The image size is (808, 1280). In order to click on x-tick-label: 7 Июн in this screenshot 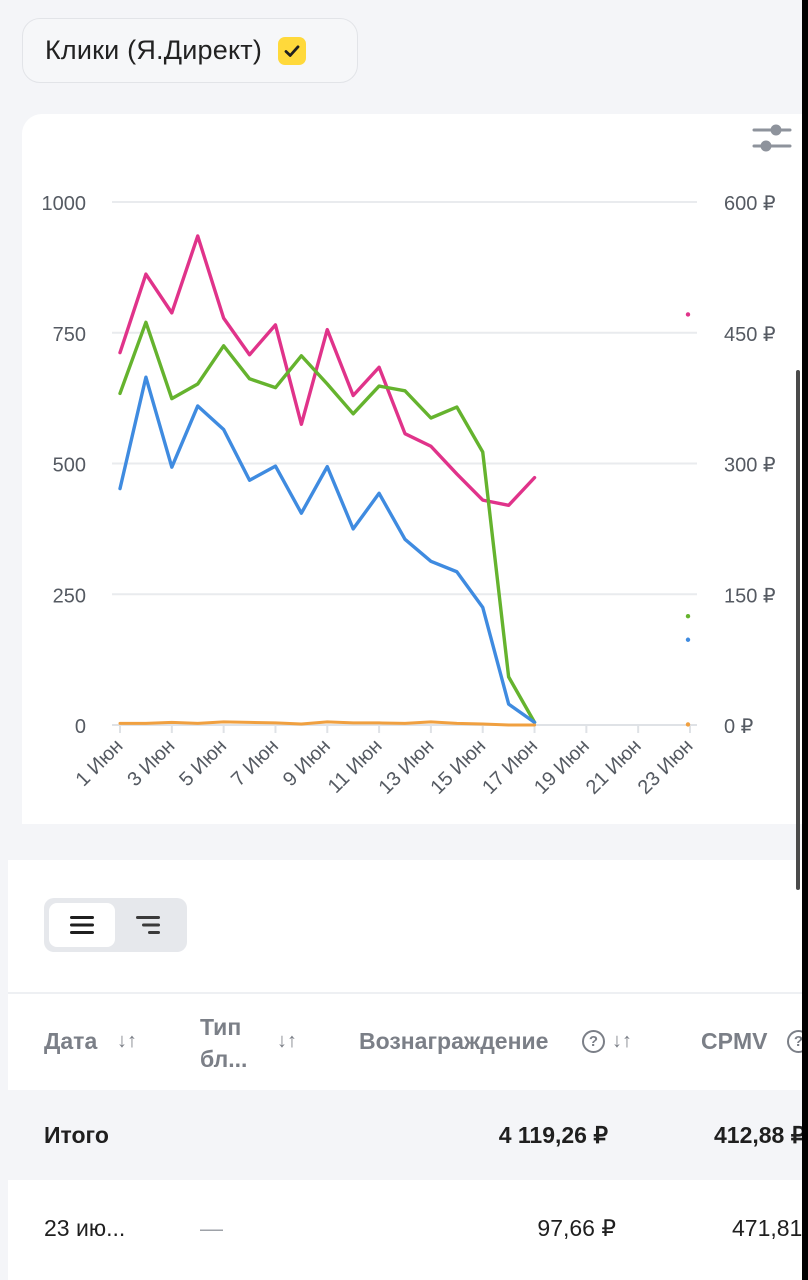, I will do `click(255, 763)`.